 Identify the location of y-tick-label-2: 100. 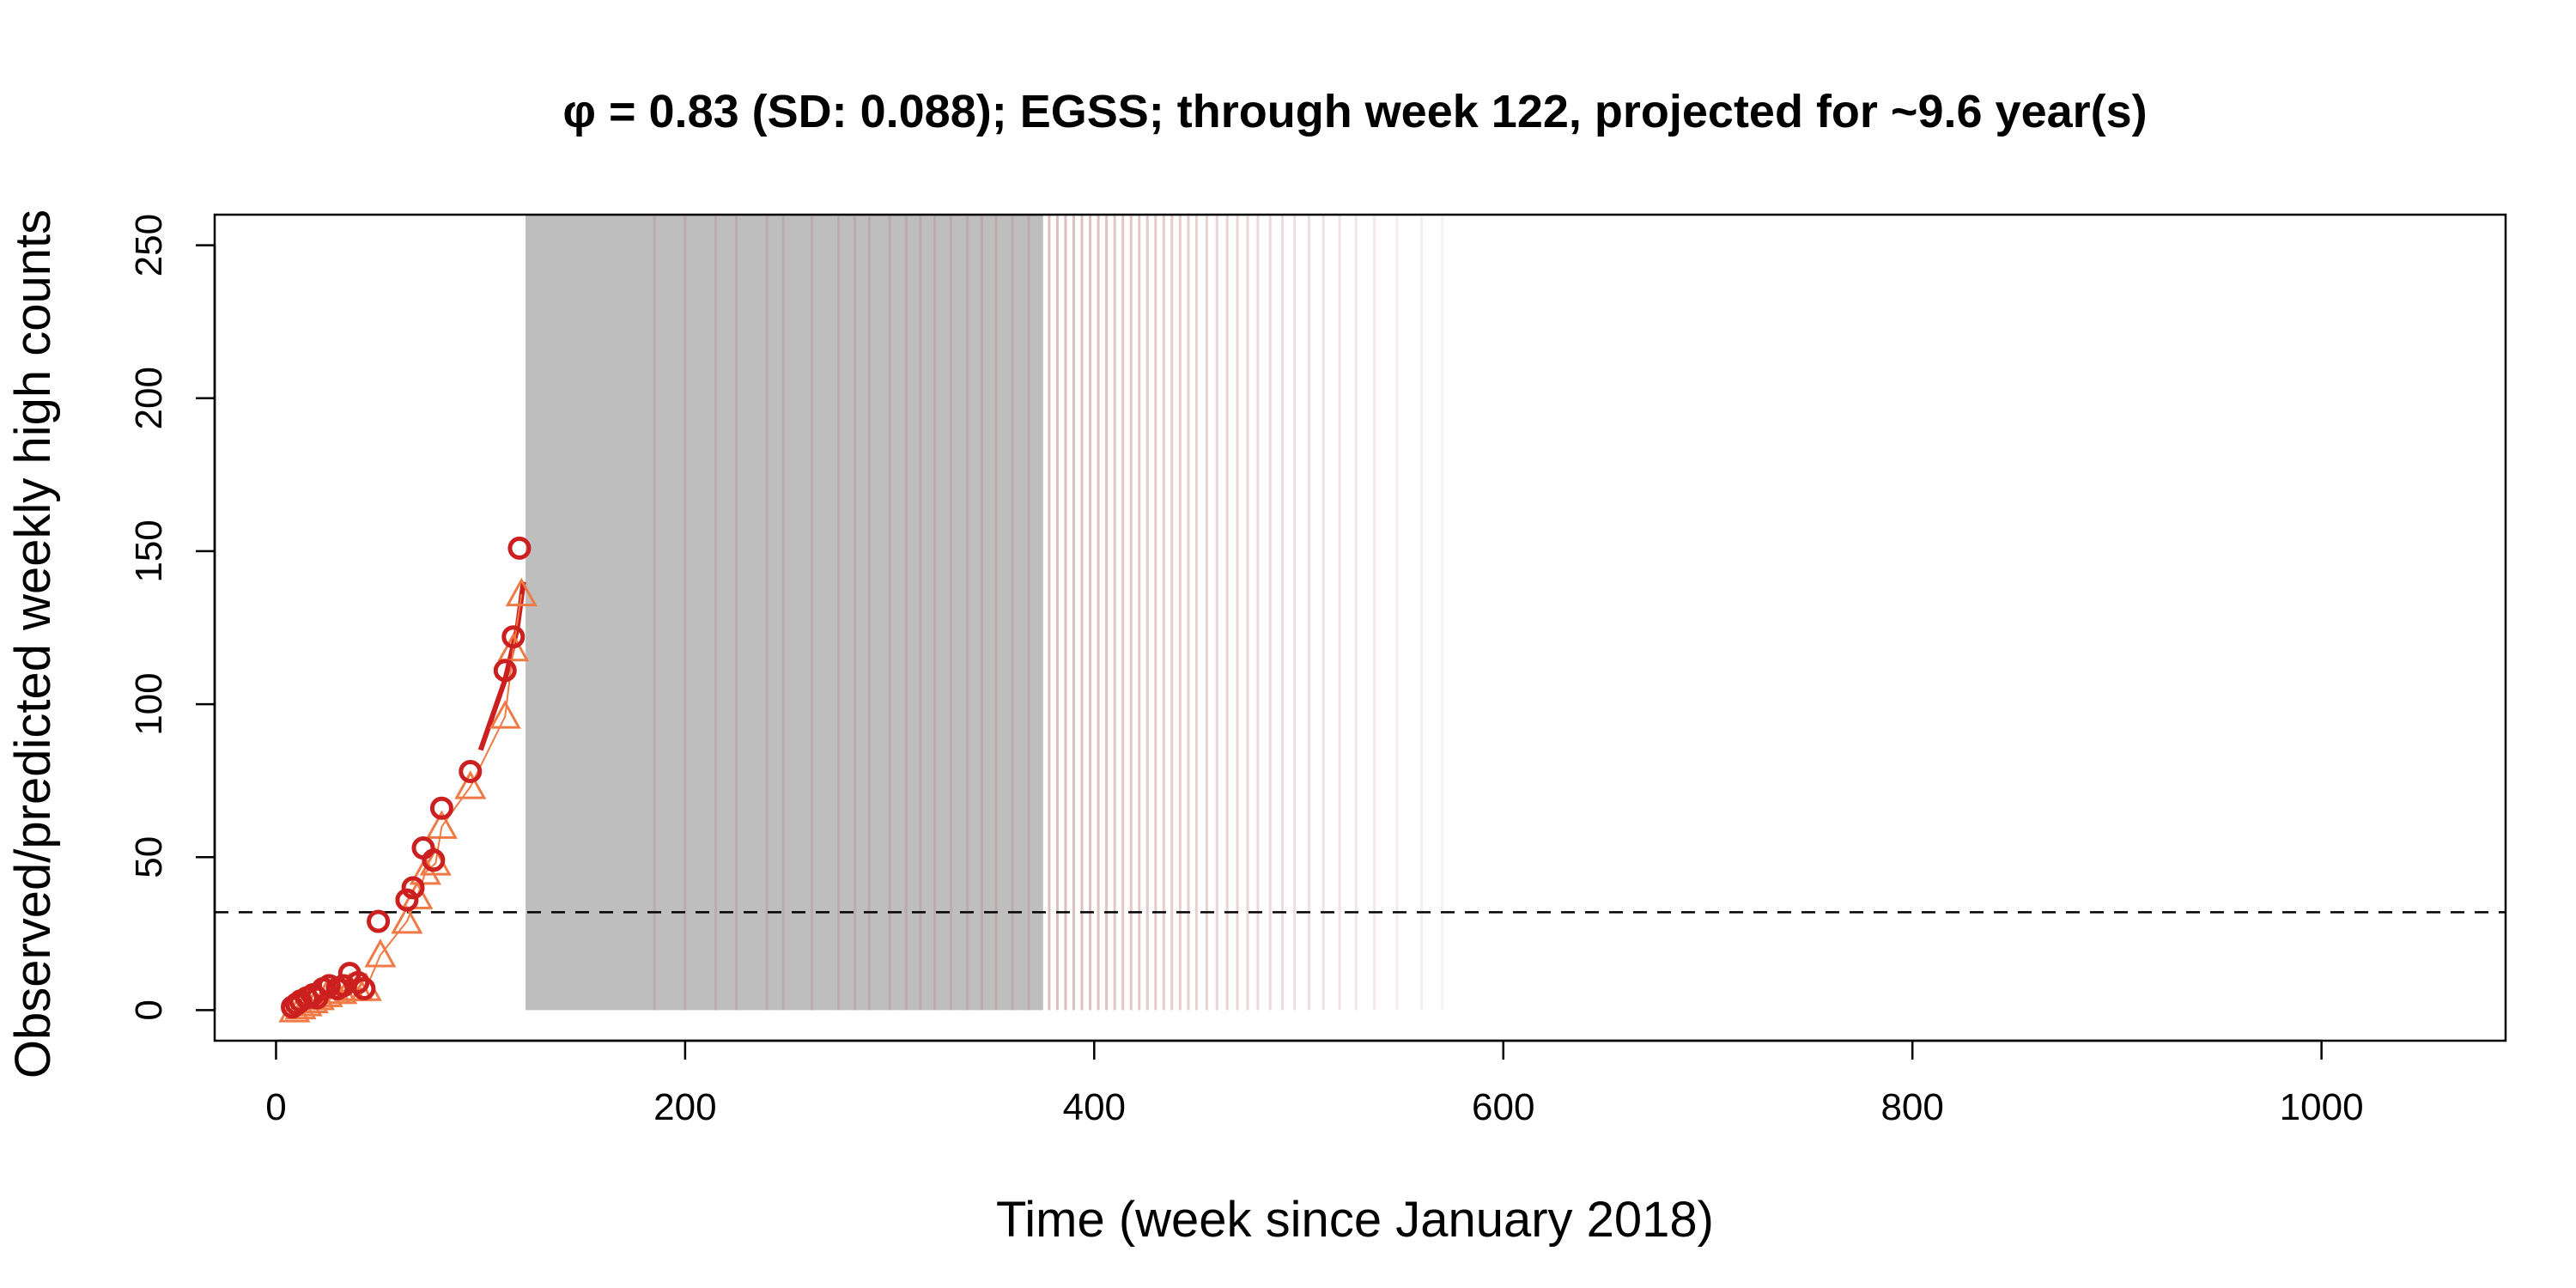
(149, 704).